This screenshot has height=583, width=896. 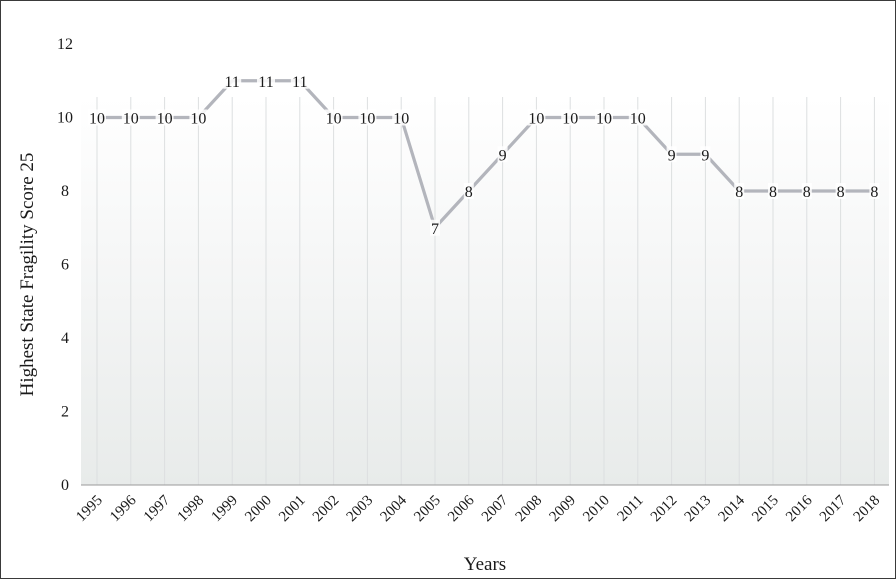 I want to click on data-label-2016: 8, so click(x=807, y=192).